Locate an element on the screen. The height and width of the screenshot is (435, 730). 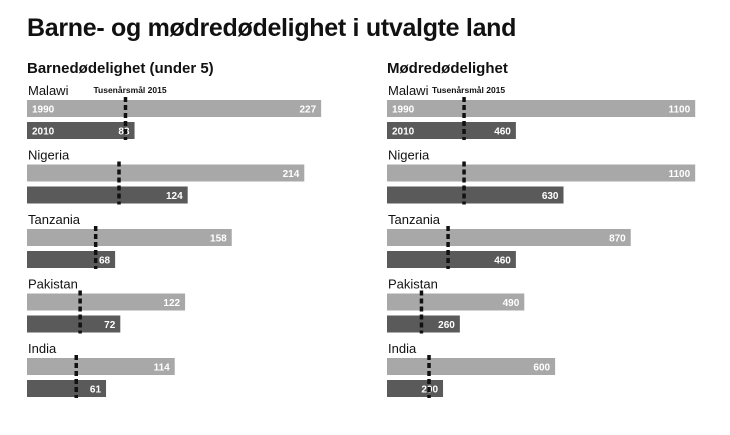
country-group-pakistan: Pakistan 122 72 is located at coordinates (106, 305).